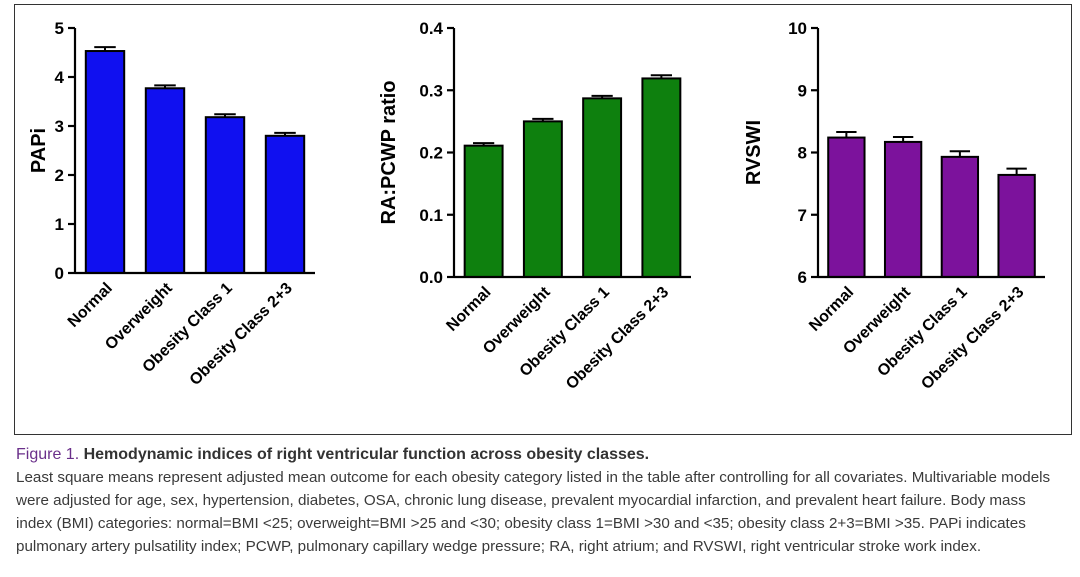 Image resolution: width=1080 pixels, height=577 pixels. I want to click on chart1-y-axis-label: PAPi, so click(39, 150).